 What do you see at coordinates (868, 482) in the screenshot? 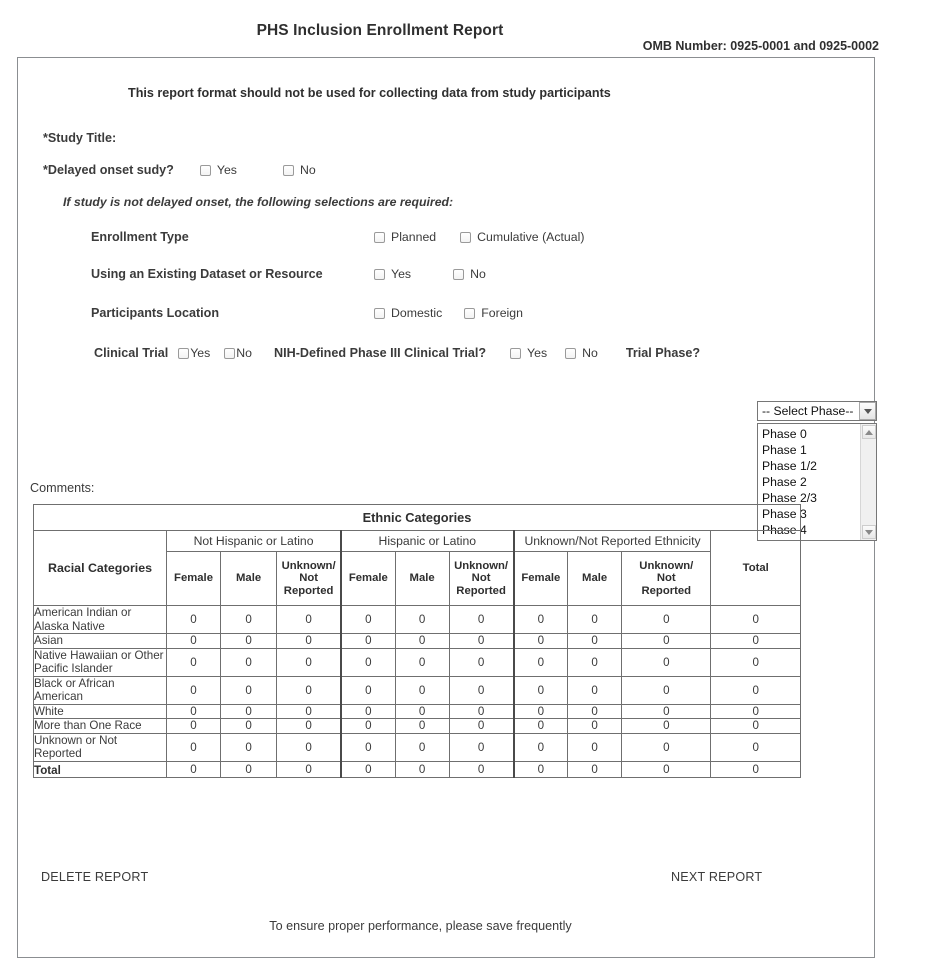
I see `dropdown-scrollbar` at bounding box center [868, 482].